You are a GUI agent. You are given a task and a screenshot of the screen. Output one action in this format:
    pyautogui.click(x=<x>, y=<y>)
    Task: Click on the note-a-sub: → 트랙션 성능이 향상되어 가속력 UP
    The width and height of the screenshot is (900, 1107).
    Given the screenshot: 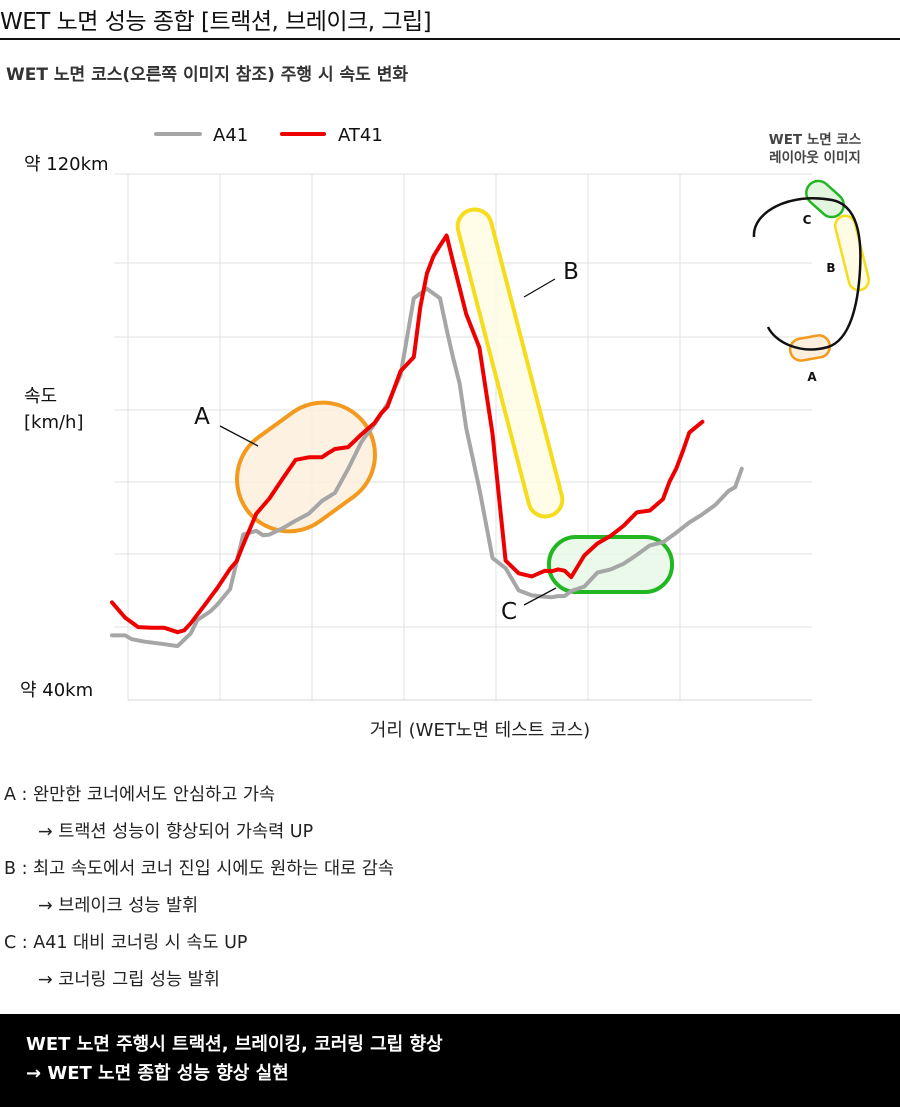 What is the action you would take?
    pyautogui.click(x=176, y=832)
    